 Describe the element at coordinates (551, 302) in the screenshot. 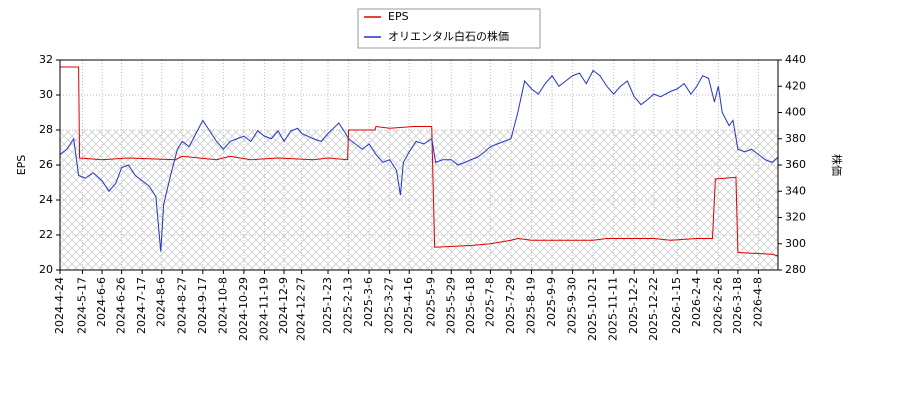

I see `x-tick-label: 2025-9-9` at that location.